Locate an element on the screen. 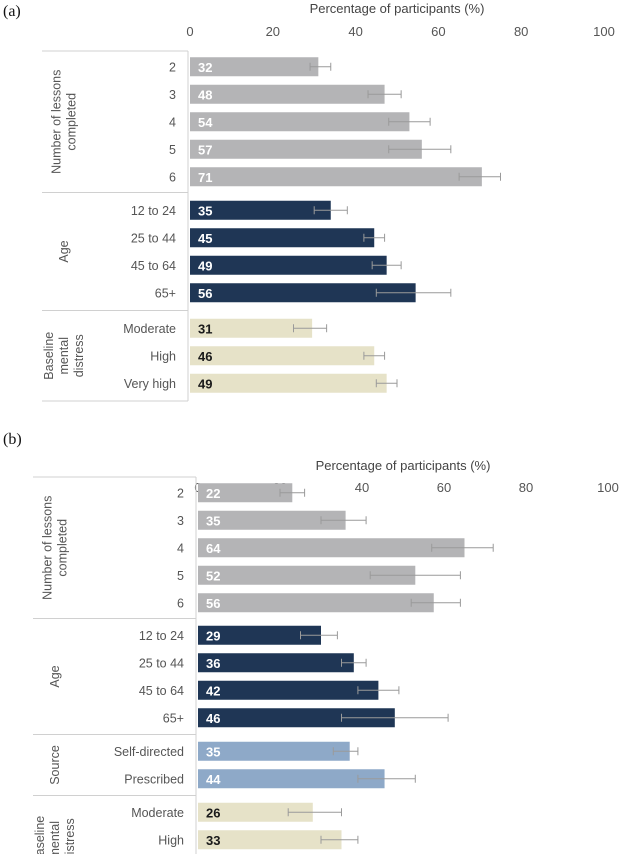 This screenshot has width=627, height=859. panel-1-category-label: Moderate is located at coordinates (149, 329).